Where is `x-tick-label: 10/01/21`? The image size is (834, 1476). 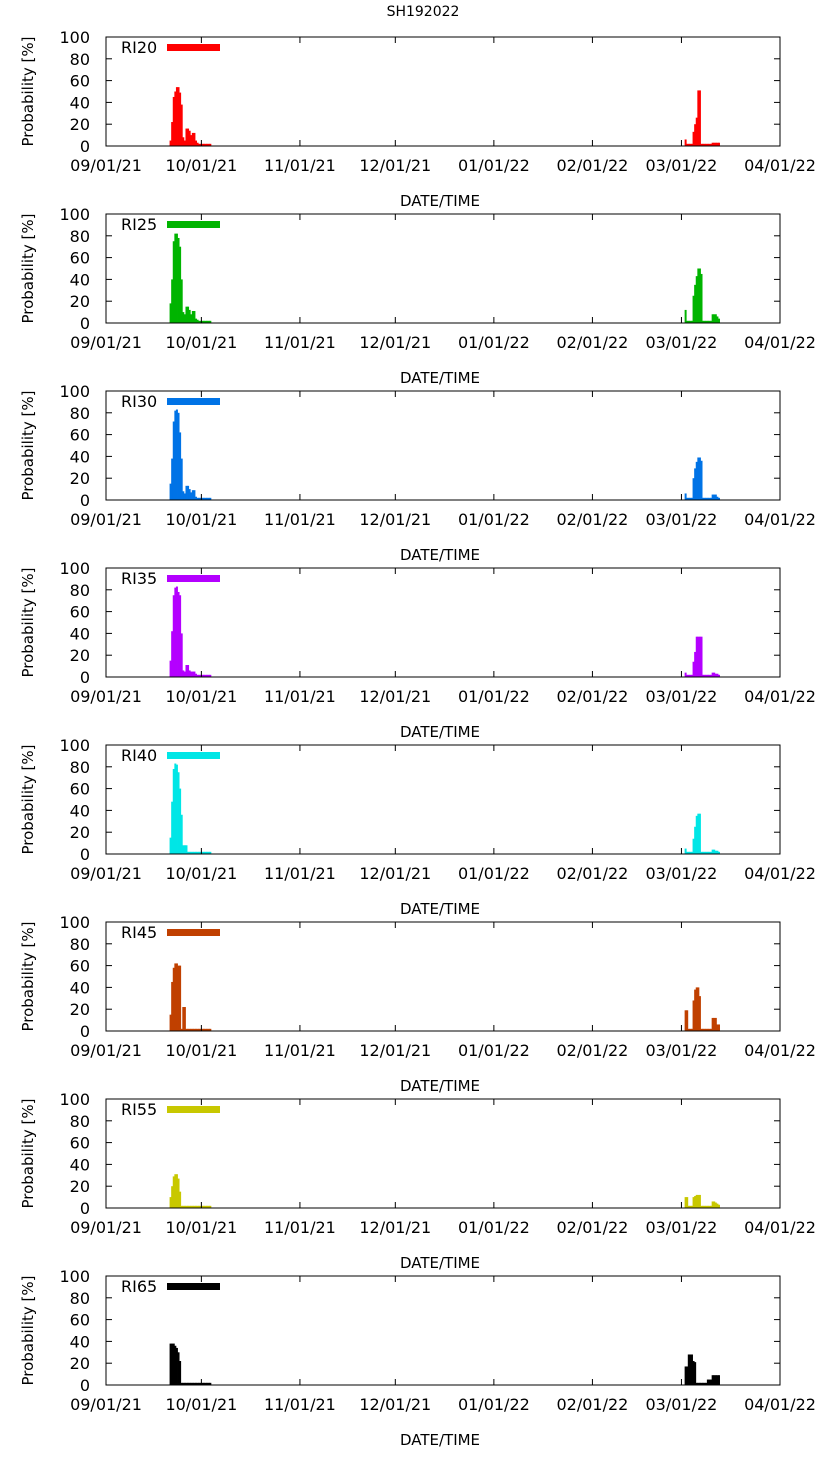
x-tick-label: 10/01/21 is located at coordinates (201, 1227).